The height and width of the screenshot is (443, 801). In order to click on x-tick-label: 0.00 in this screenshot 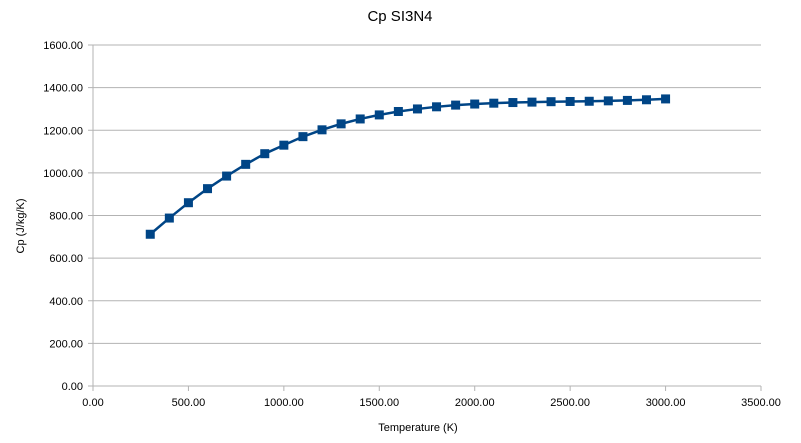, I will do `click(92, 403)`.